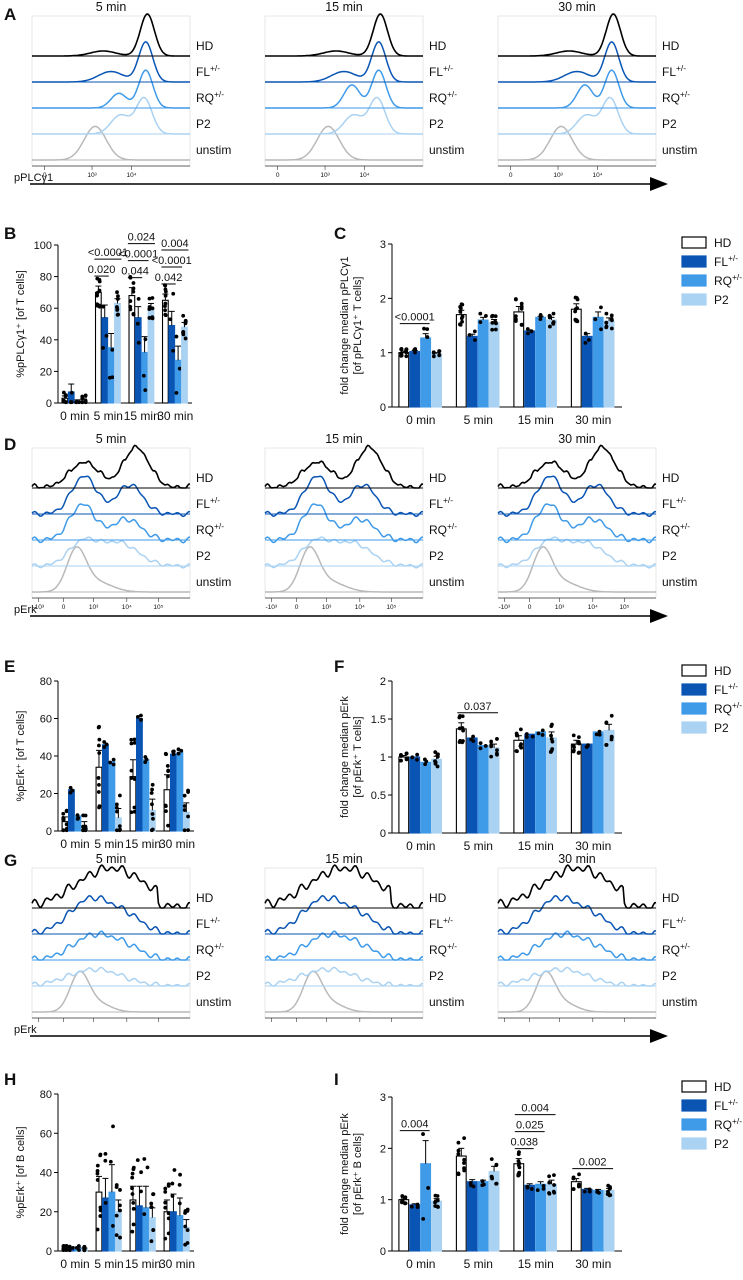 The height and width of the screenshot is (1280, 743). Describe the element at coordinates (142, 238) in the screenshot. I see `p-value-B-2: 0.024` at that location.